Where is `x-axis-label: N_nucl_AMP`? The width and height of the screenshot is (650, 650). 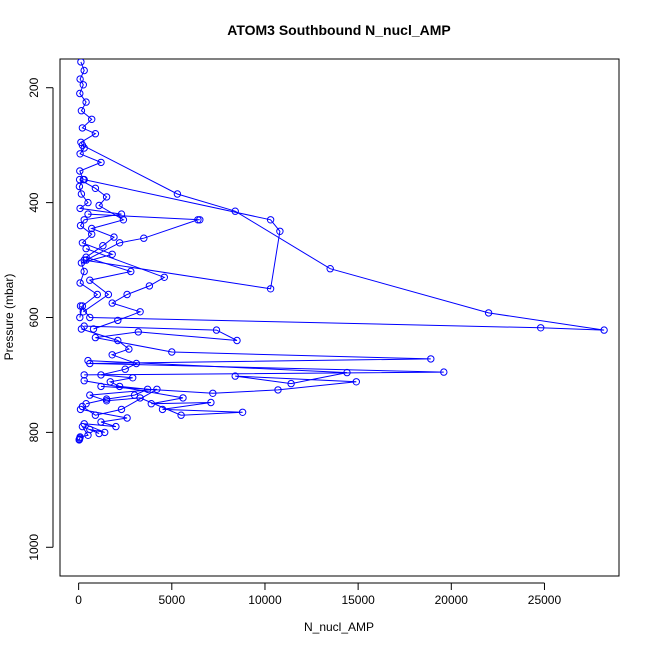
x-axis-label: N_nucl_AMP is located at coordinates (339, 627).